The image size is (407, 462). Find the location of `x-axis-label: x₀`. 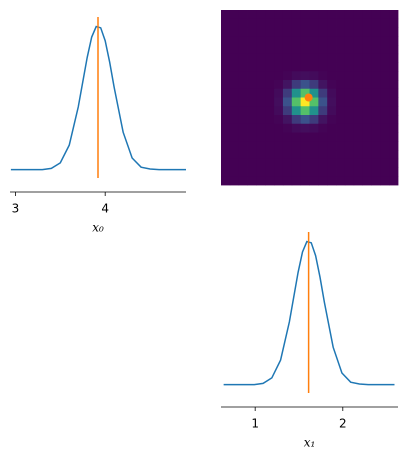

x-axis-label: x₀ is located at coordinates (98, 228).